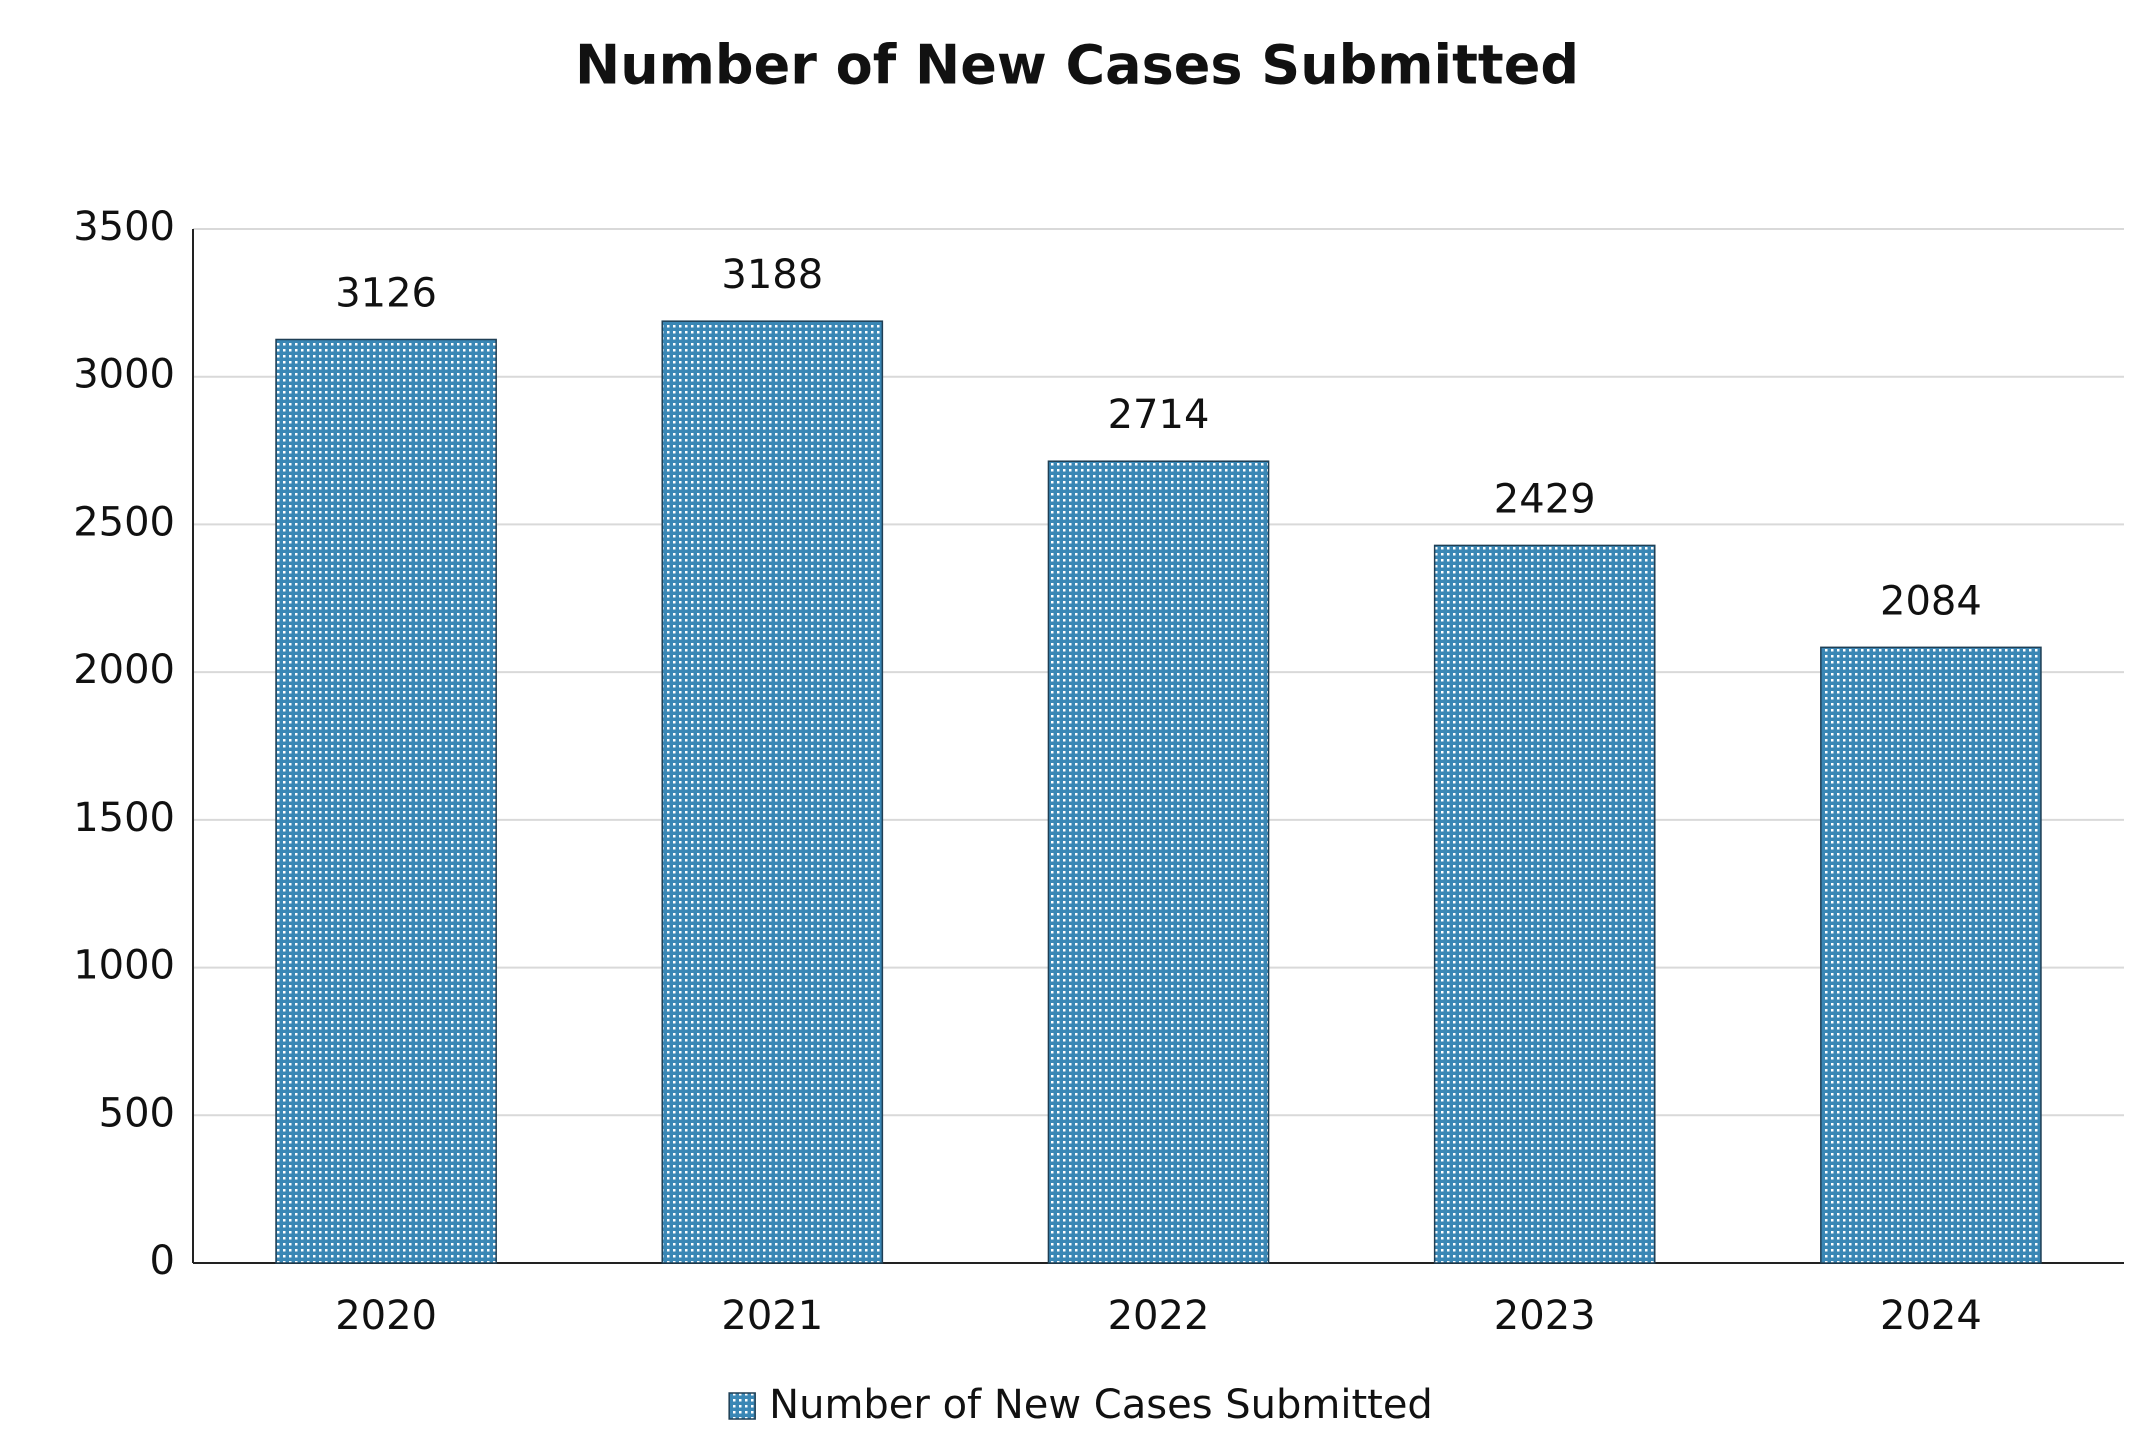 The width and height of the screenshot is (2145, 1452). Describe the element at coordinates (1101, 1405) in the screenshot. I see `legend-label: Number of New Cases Submitted` at that location.